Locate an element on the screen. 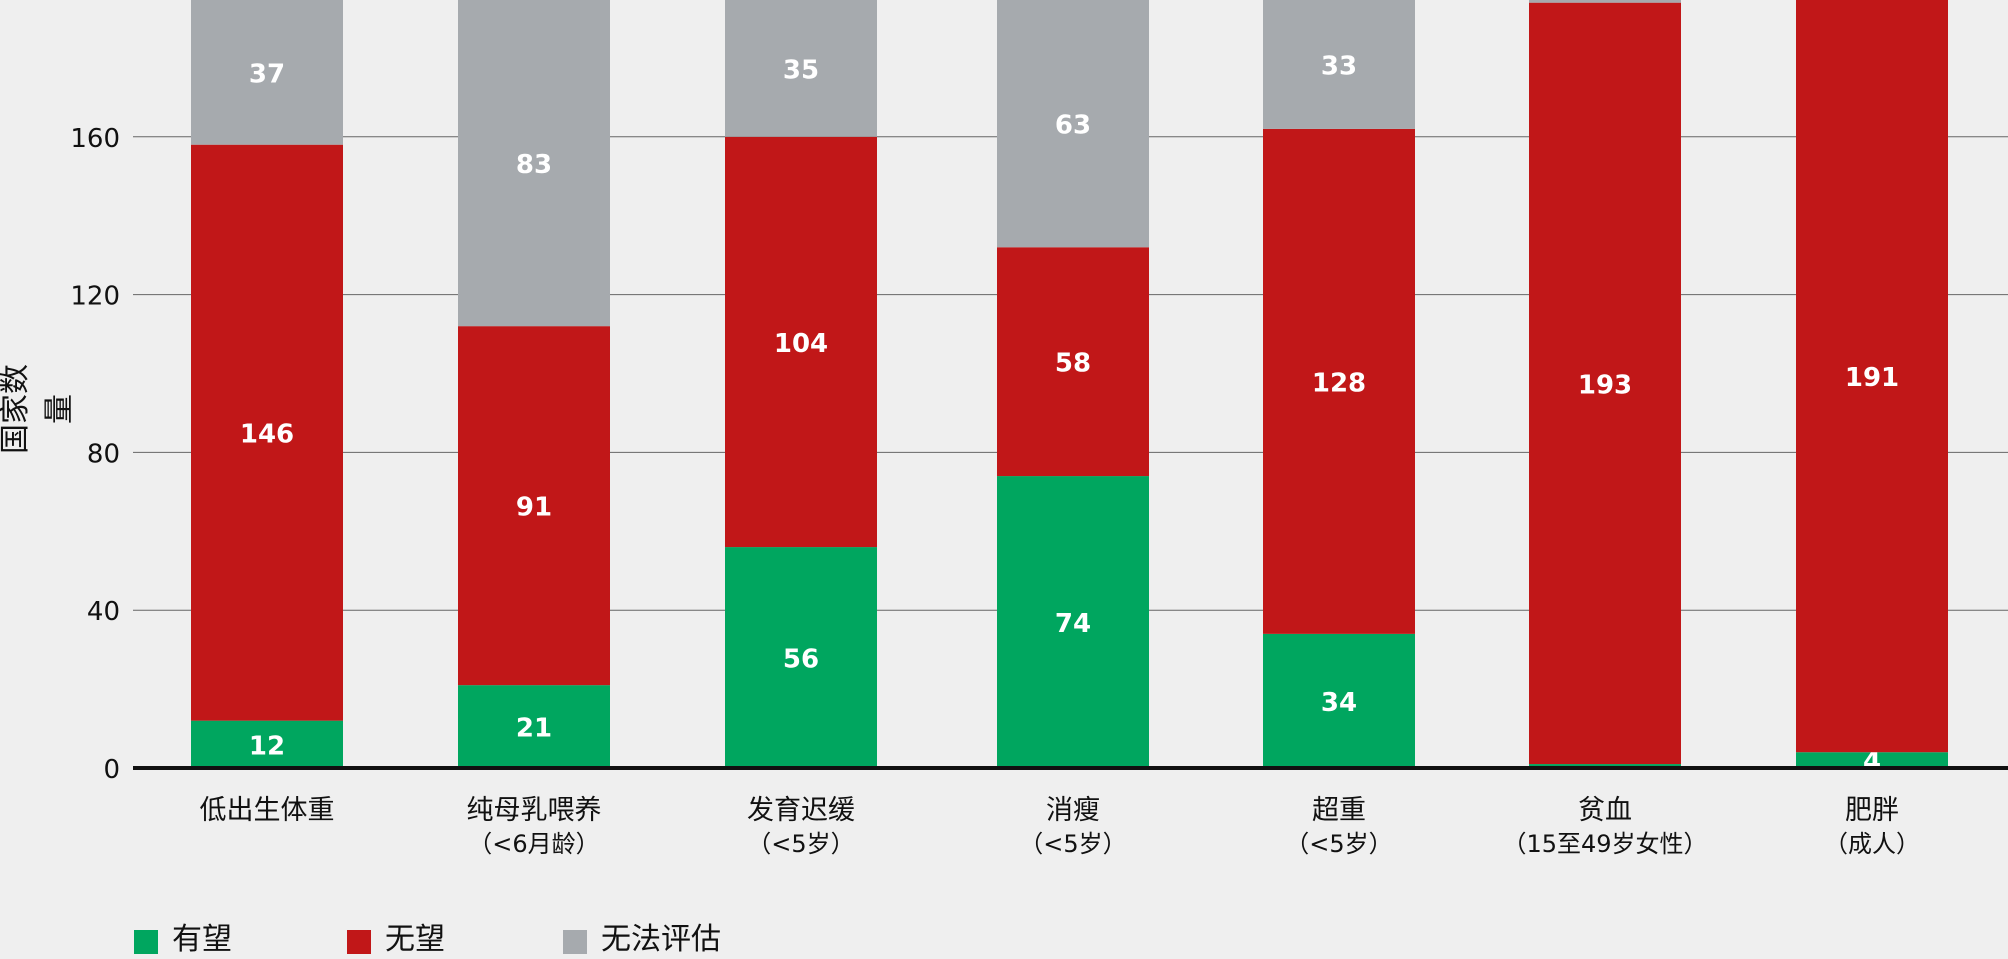 The height and width of the screenshot is (959, 2008). y-tick-label-80: 80 is located at coordinates (103, 454).